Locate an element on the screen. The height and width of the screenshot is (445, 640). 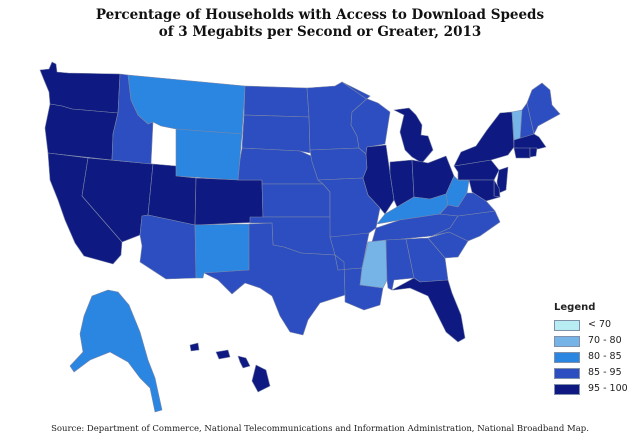
state-ri is located at coordinates (533, 152).